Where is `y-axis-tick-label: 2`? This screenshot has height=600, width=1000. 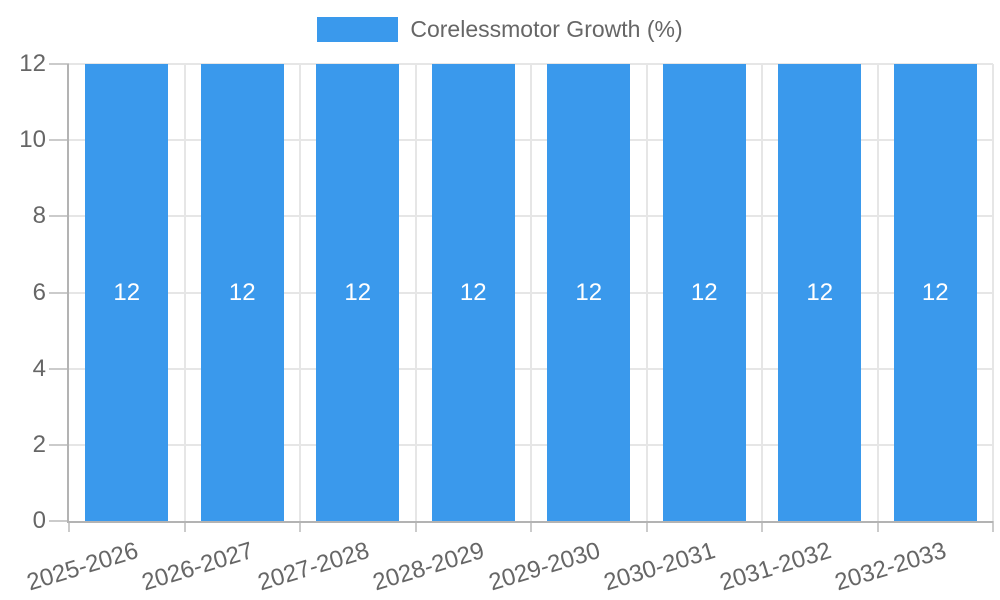 y-axis-tick-label: 2 is located at coordinates (39, 444).